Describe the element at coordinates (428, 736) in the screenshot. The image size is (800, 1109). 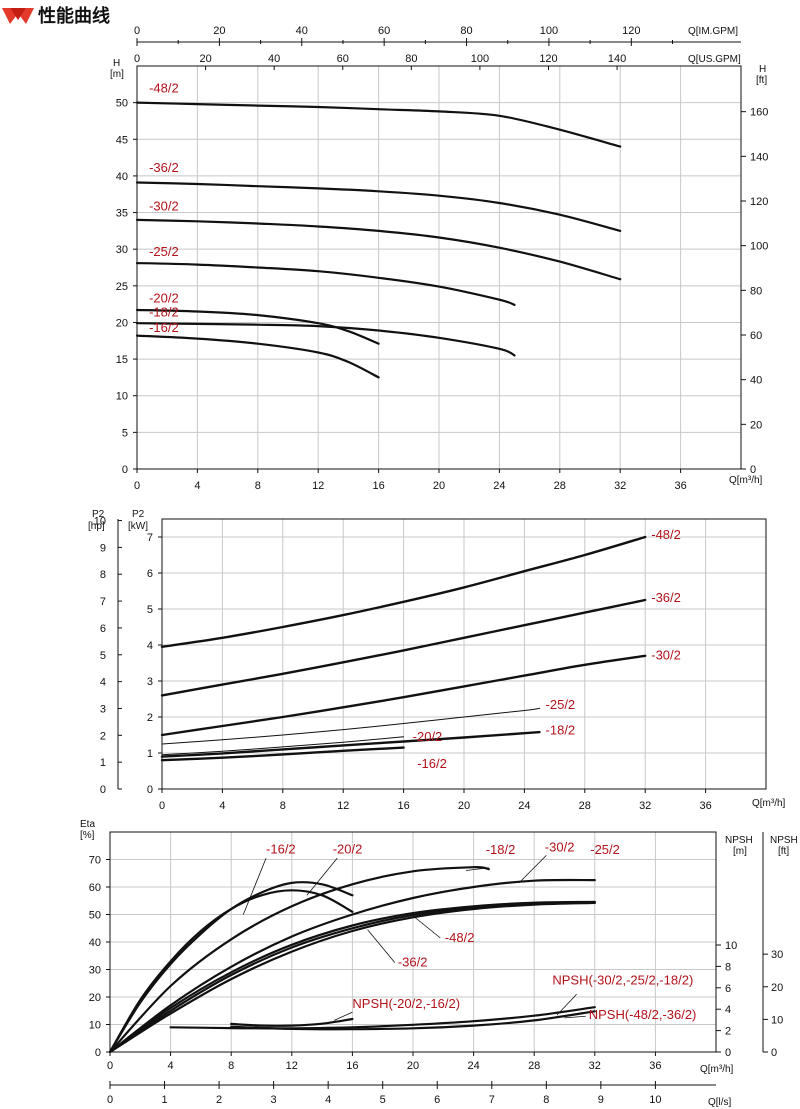
I see `power-label-20-2: -20/2` at that location.